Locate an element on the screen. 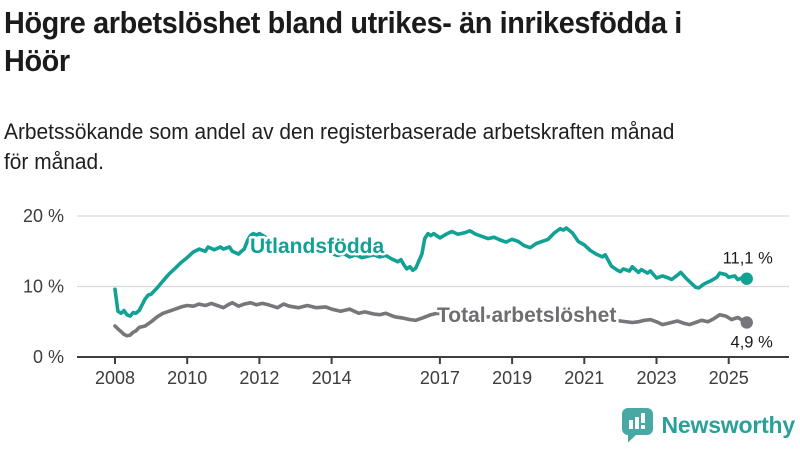 This screenshot has width=800, height=450. newsworthy-logo-icon is located at coordinates (637, 425).